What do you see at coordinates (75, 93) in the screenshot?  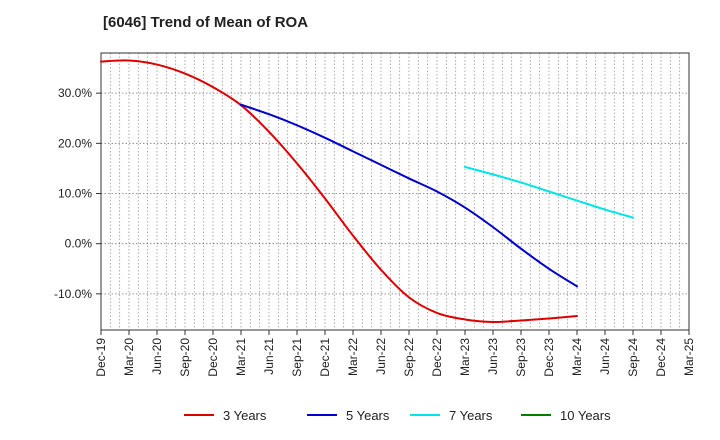 I see `y-tick-label: 30.0%` at bounding box center [75, 93].